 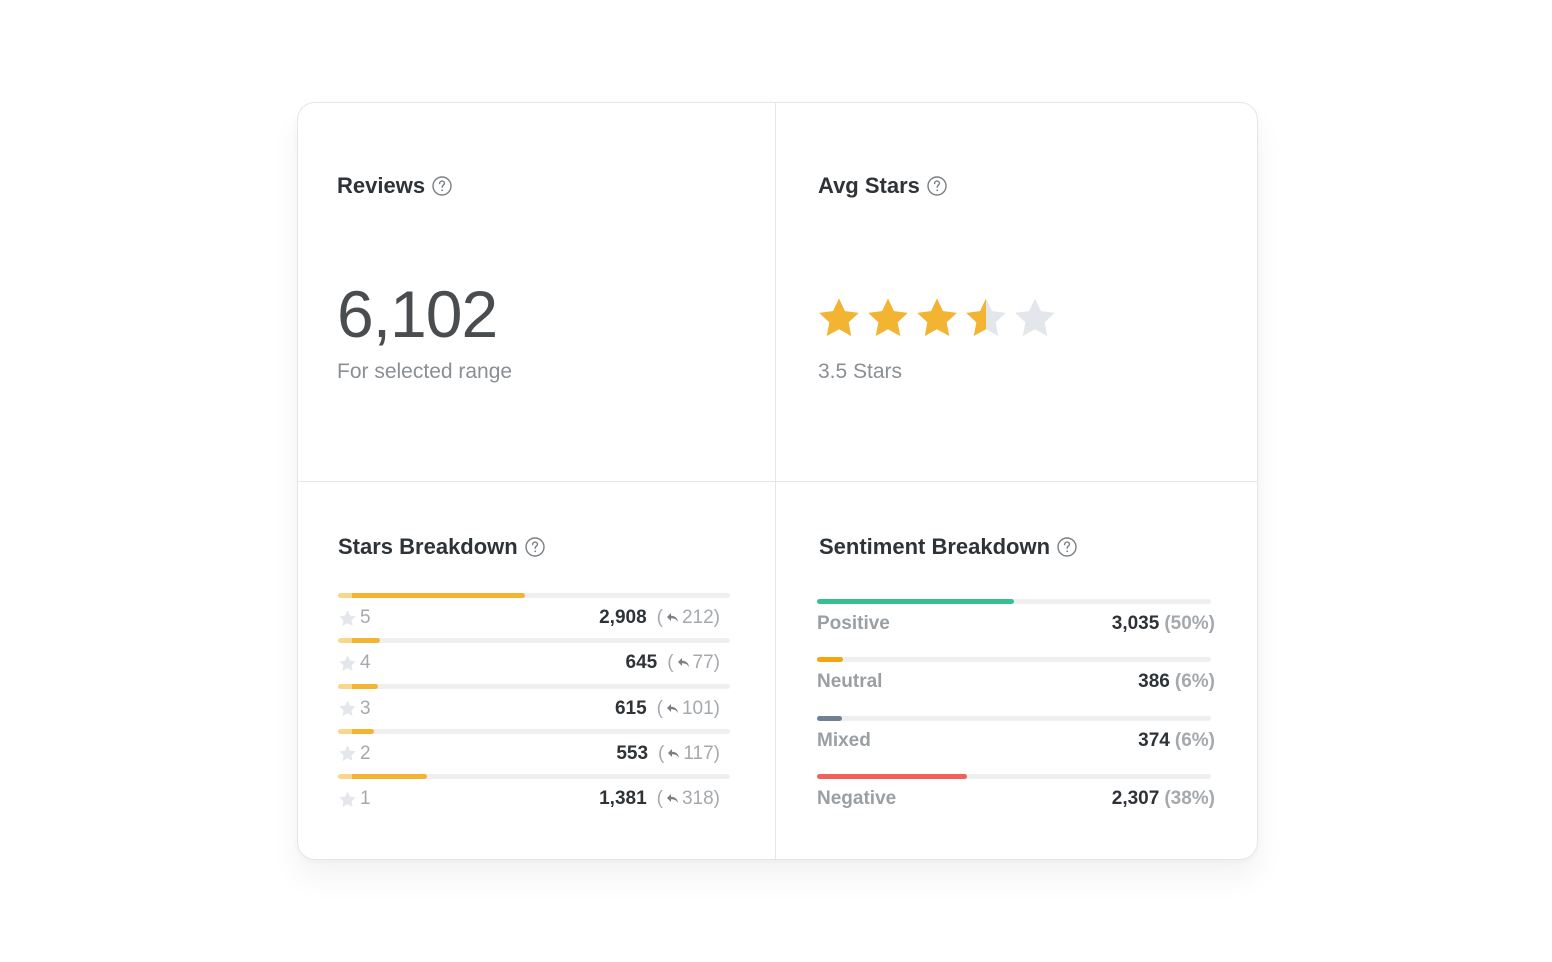 What do you see at coordinates (536, 292) in the screenshot?
I see `reviews-panel: Reviews 6,102 For selected range` at bounding box center [536, 292].